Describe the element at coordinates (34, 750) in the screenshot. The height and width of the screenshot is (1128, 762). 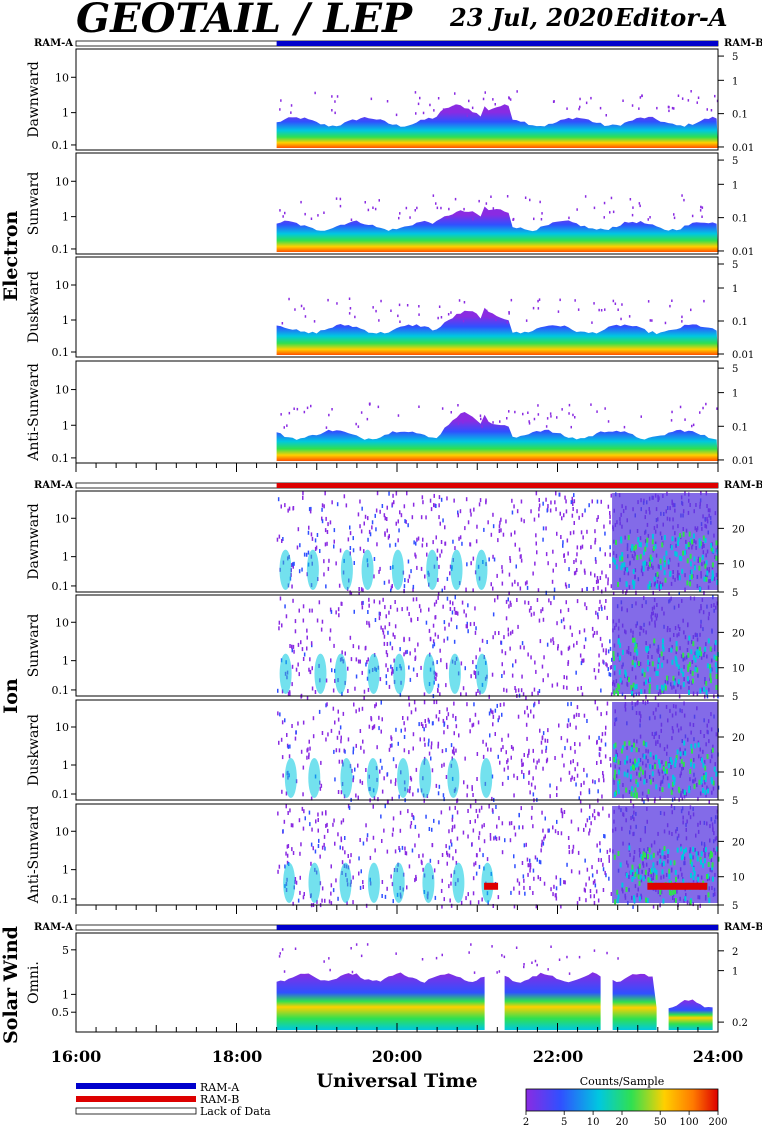
I see `panel-label: Duskward` at that location.